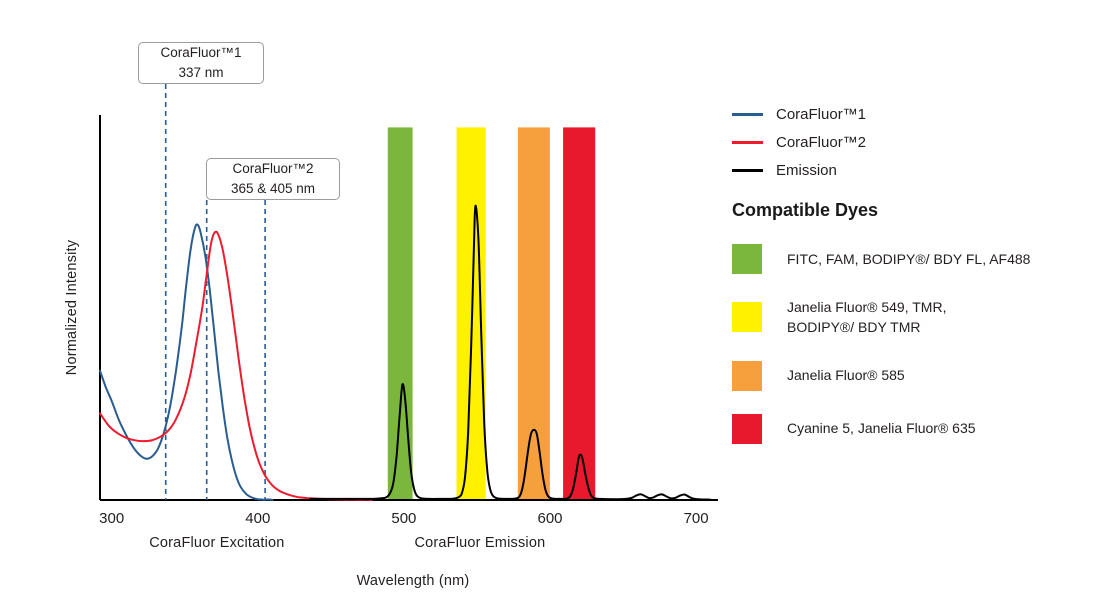  What do you see at coordinates (273, 169) in the screenshot?
I see `callout-corafluor2-name: CoraFluor™2` at bounding box center [273, 169].